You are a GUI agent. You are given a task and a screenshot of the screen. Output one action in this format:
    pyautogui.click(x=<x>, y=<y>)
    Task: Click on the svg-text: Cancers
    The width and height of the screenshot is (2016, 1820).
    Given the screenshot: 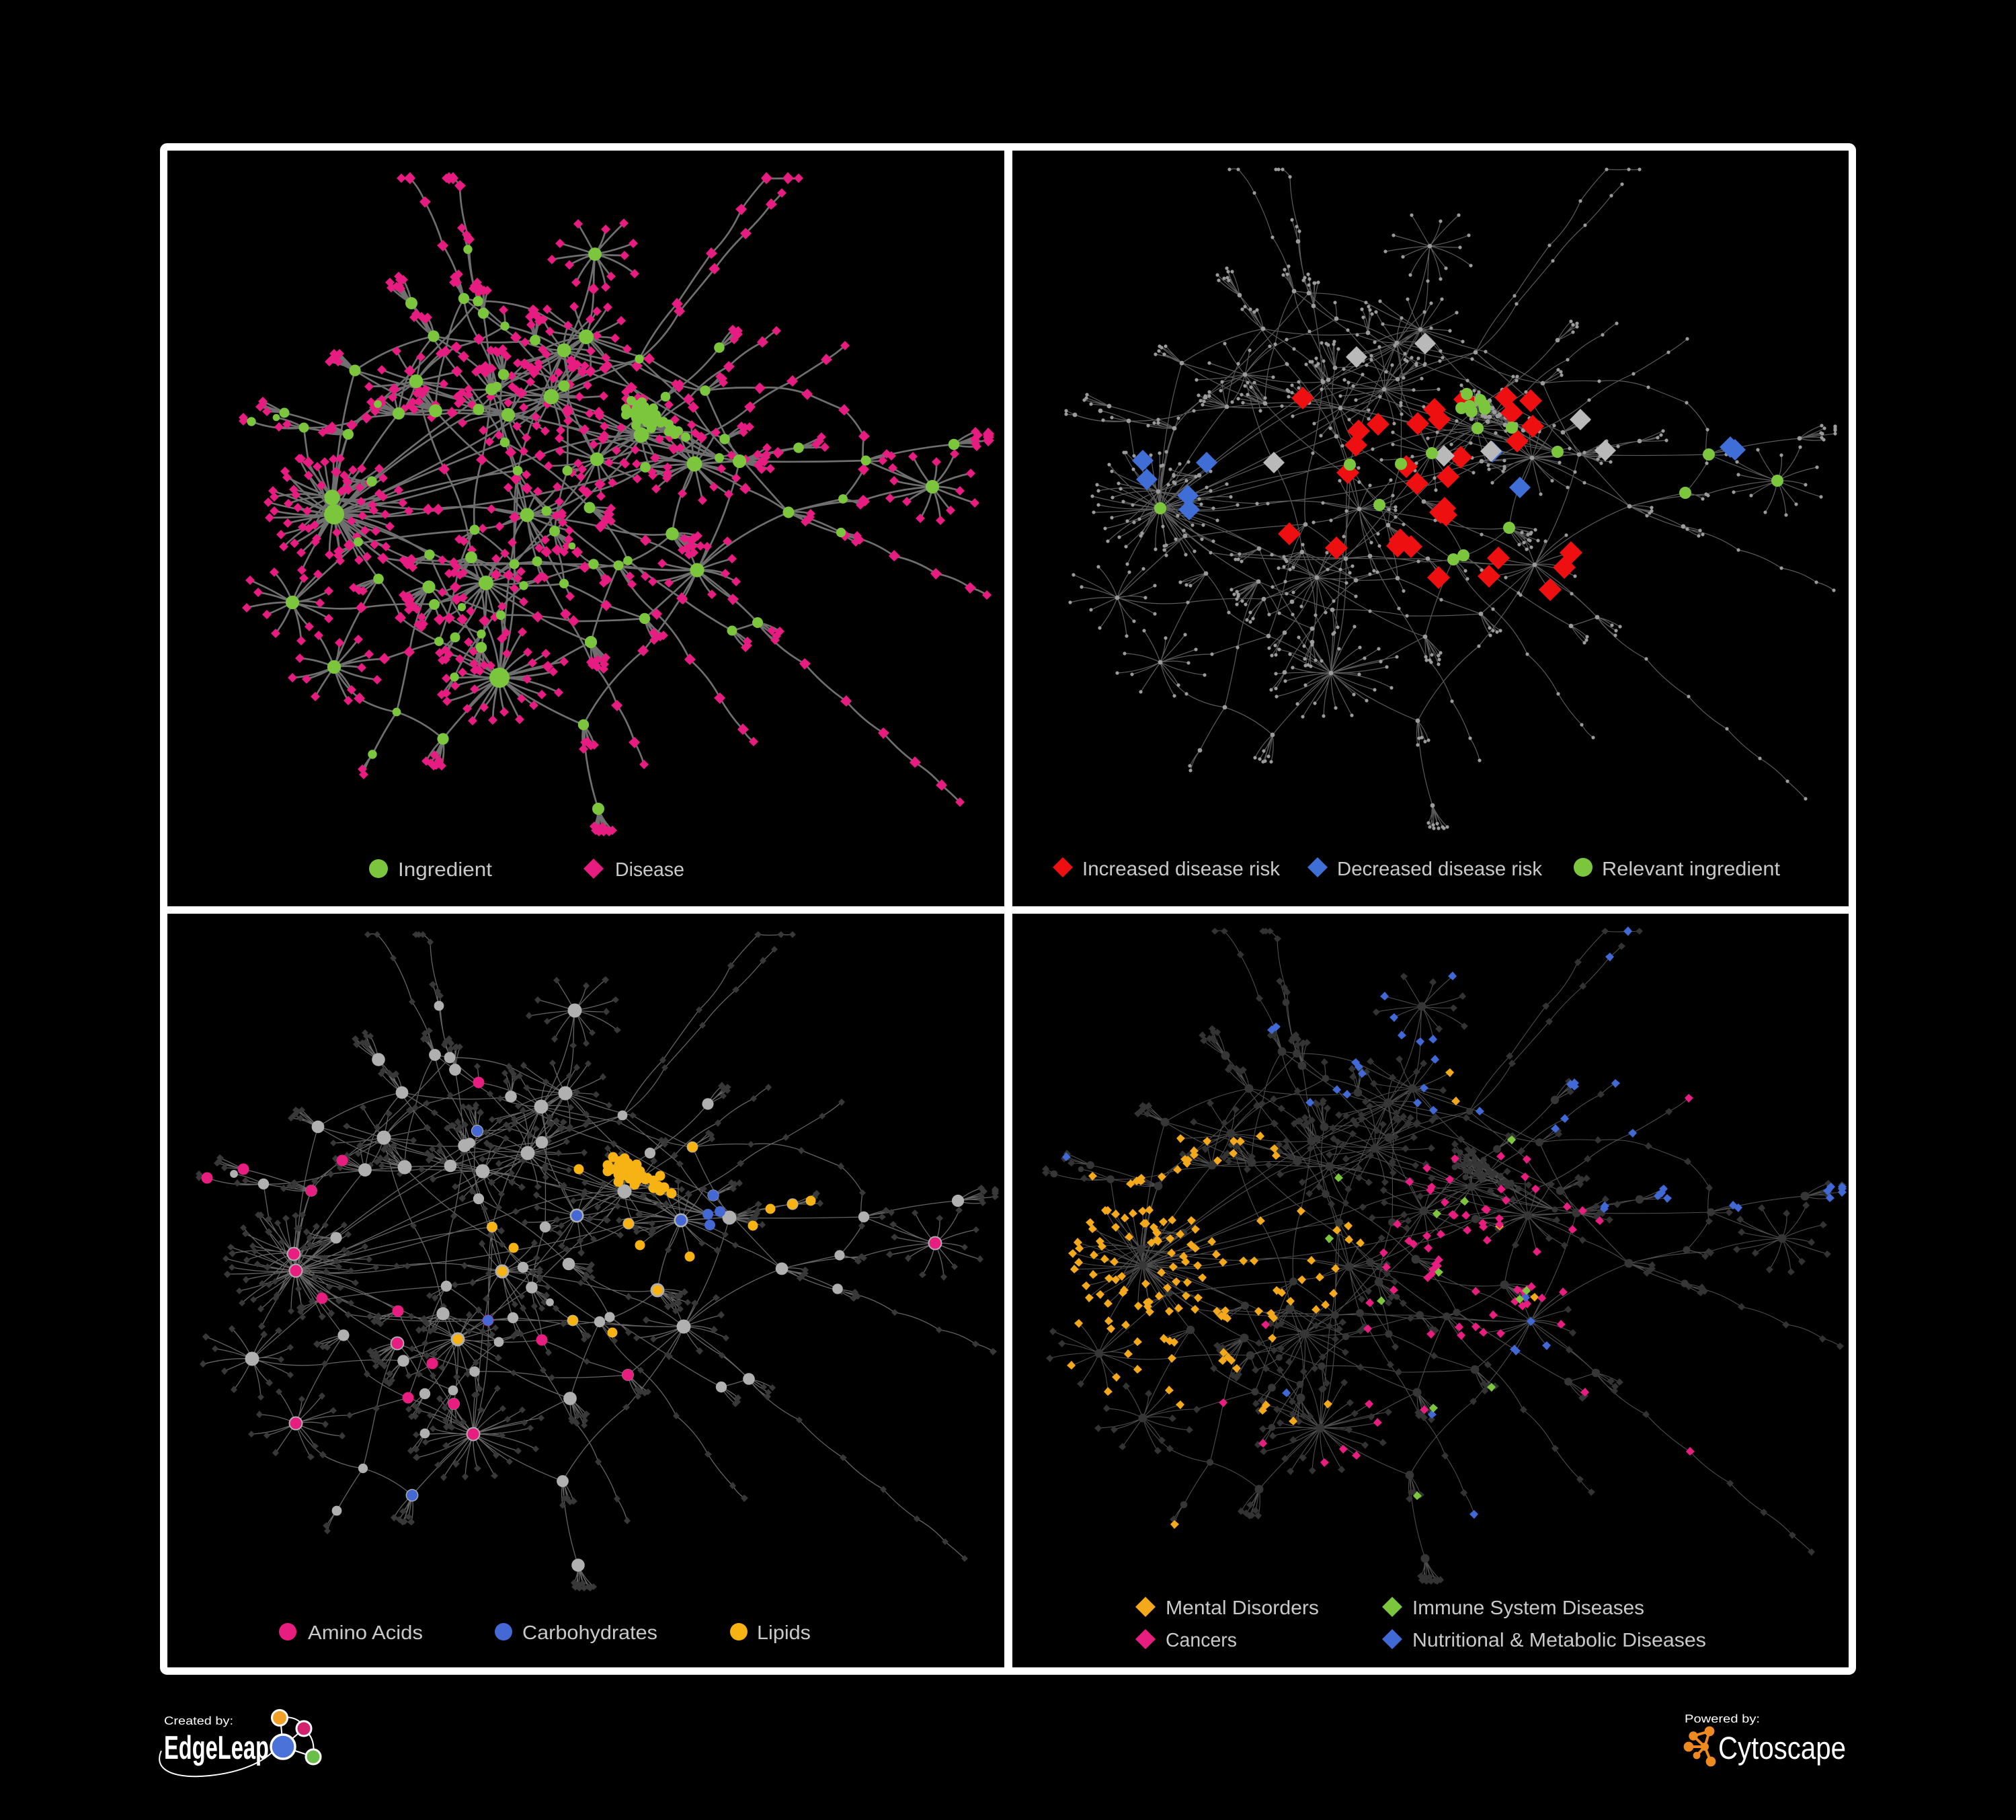 What is the action you would take?
    pyautogui.click(x=1201, y=1640)
    